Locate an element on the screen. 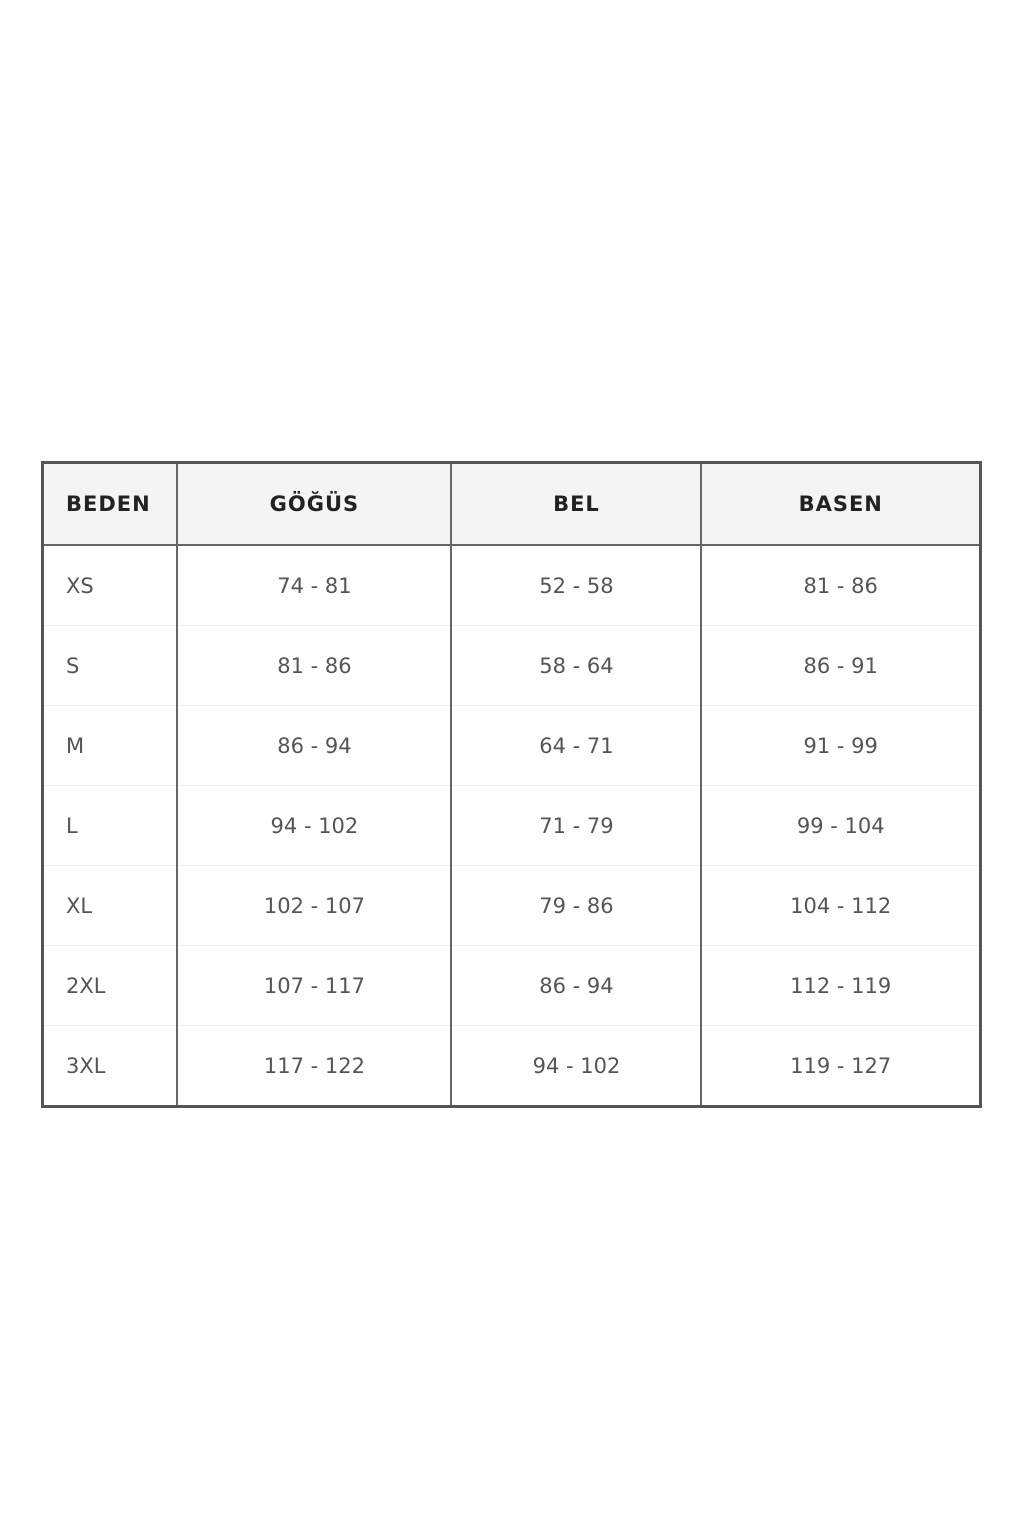 The width and height of the screenshot is (1024, 1536). cell-hip: 119 - 127 is located at coordinates (841, 1065).